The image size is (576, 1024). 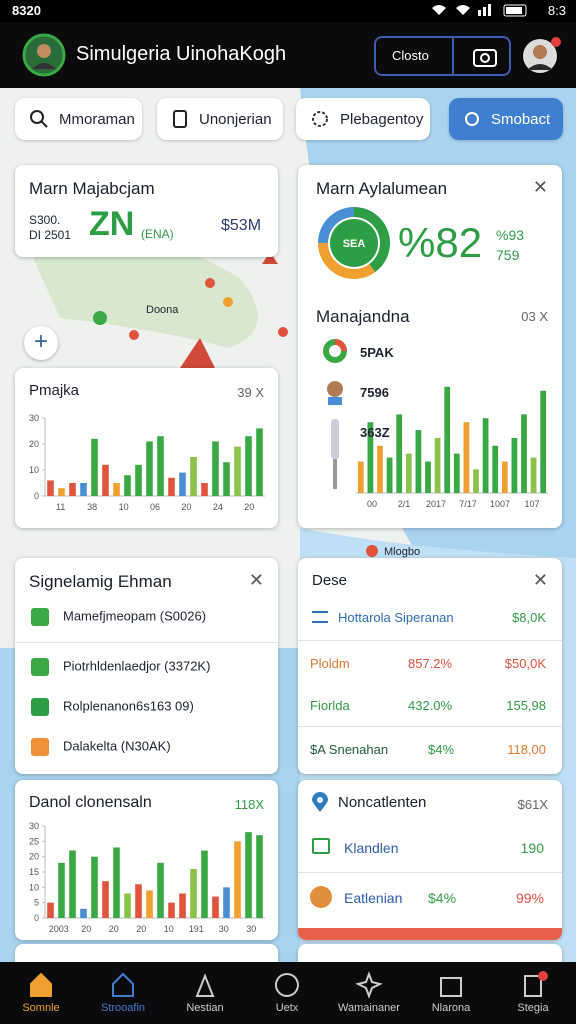 I want to click on camera-icon, so click(x=485, y=56).